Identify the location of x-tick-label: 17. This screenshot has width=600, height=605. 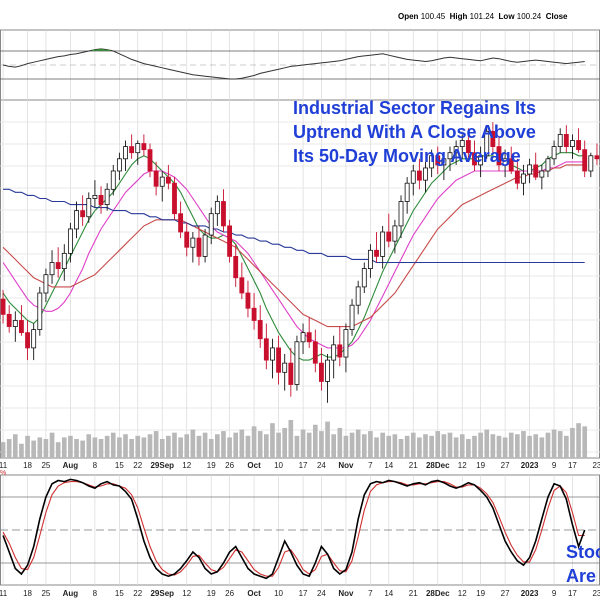
(303, 593).